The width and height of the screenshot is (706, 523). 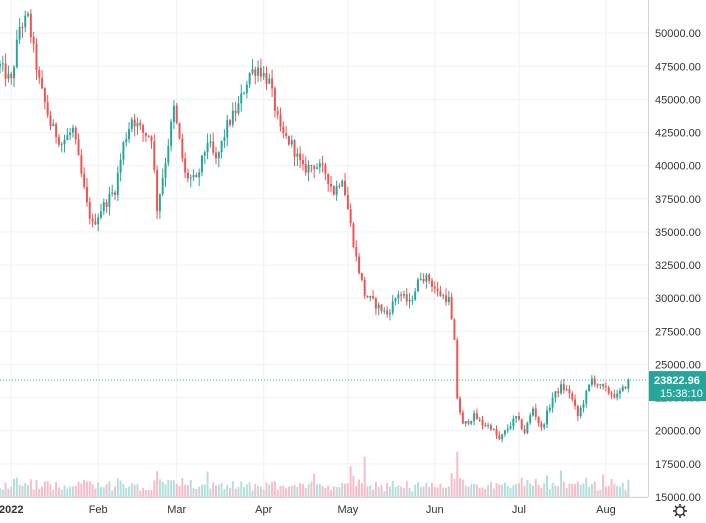 What do you see at coordinates (519, 510) in the screenshot?
I see `x-tick-label: Jul` at bounding box center [519, 510].